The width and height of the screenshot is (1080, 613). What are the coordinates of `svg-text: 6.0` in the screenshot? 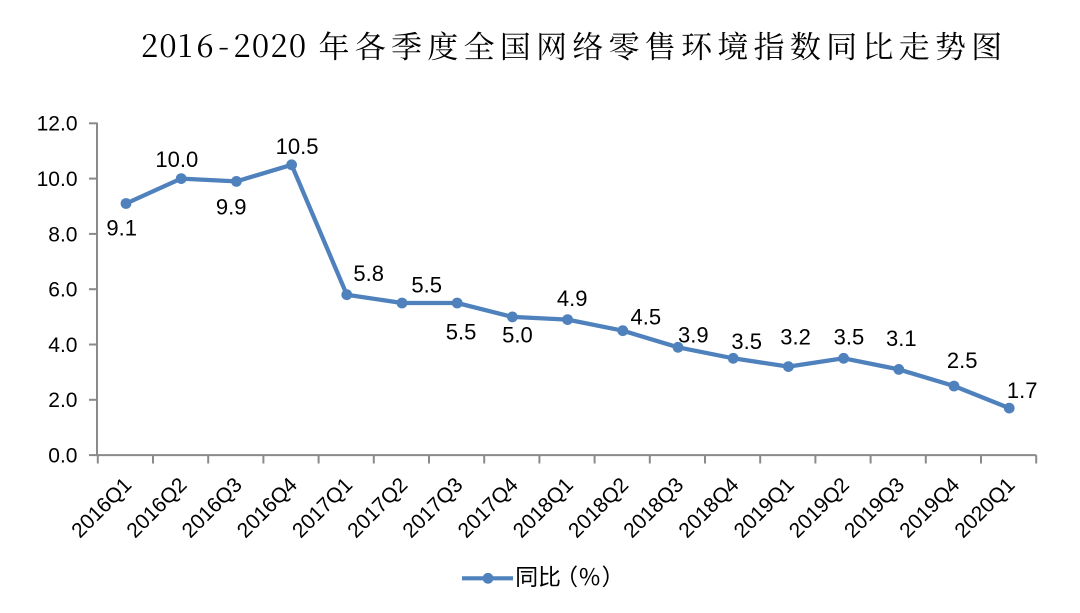 It's located at (62, 290).